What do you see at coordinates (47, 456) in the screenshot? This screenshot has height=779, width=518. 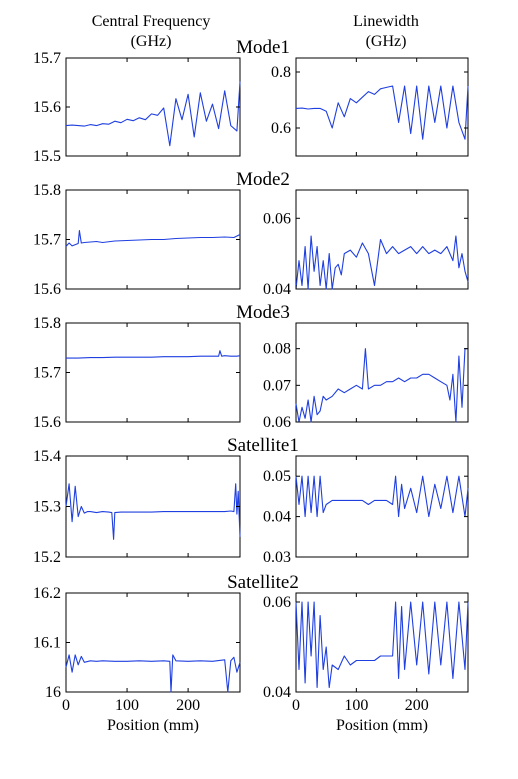 I see `y-tick-label: 15.4` at bounding box center [47, 456].